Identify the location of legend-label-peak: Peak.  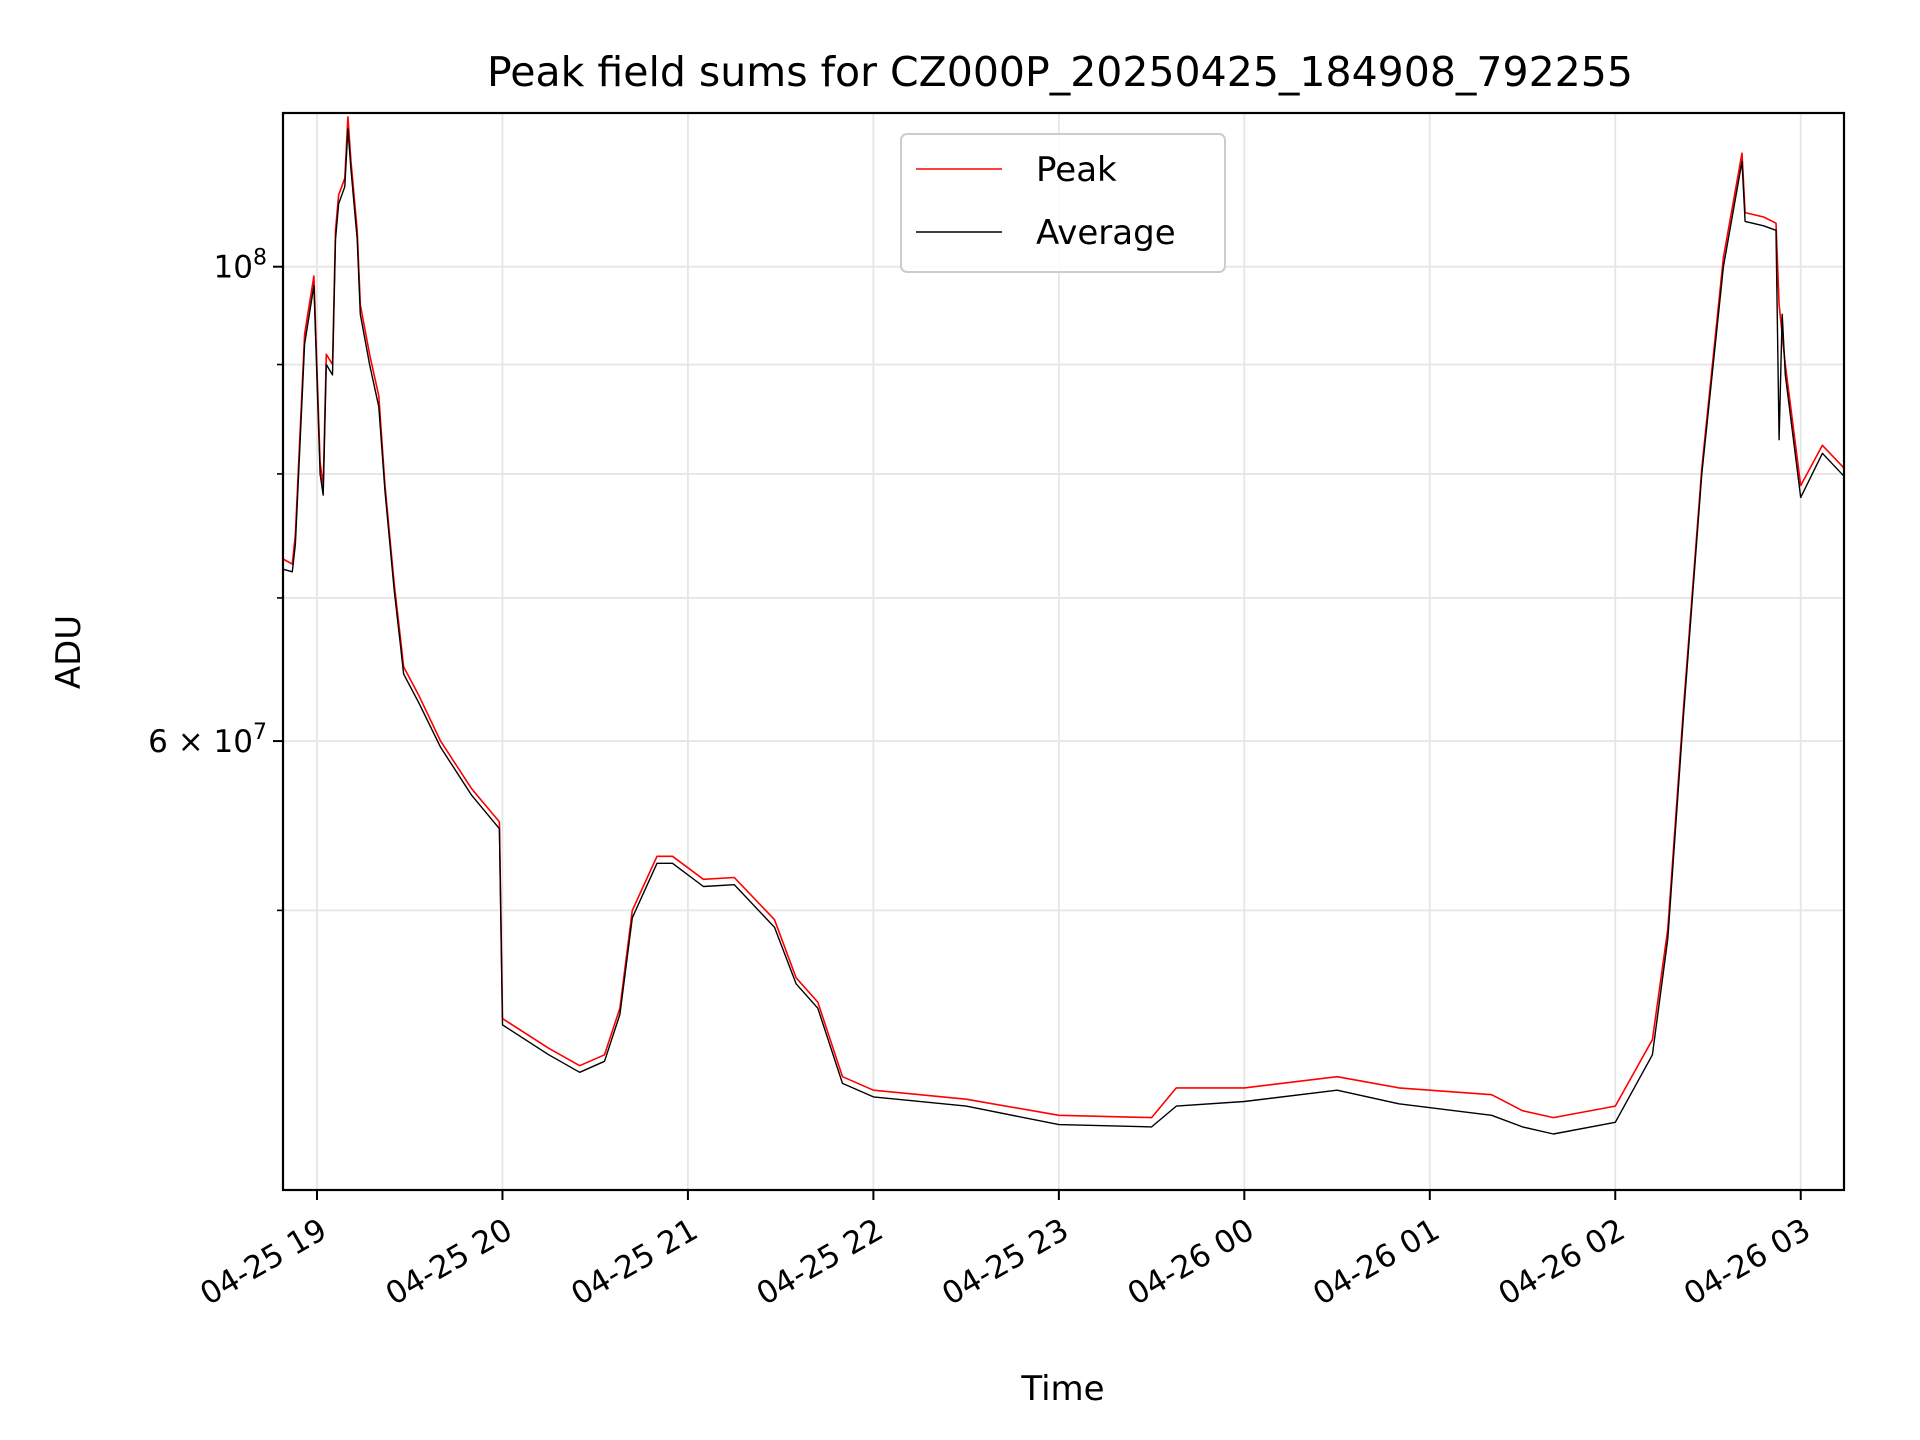
(1076, 170).